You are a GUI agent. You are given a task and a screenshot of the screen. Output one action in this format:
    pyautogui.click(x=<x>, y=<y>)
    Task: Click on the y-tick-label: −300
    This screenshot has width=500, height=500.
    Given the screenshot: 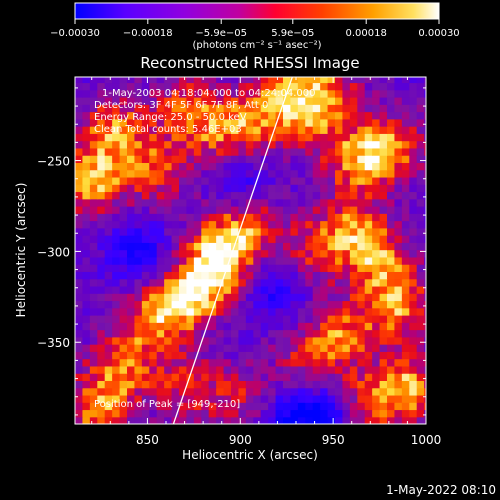 What is the action you would take?
    pyautogui.click(x=53, y=252)
    